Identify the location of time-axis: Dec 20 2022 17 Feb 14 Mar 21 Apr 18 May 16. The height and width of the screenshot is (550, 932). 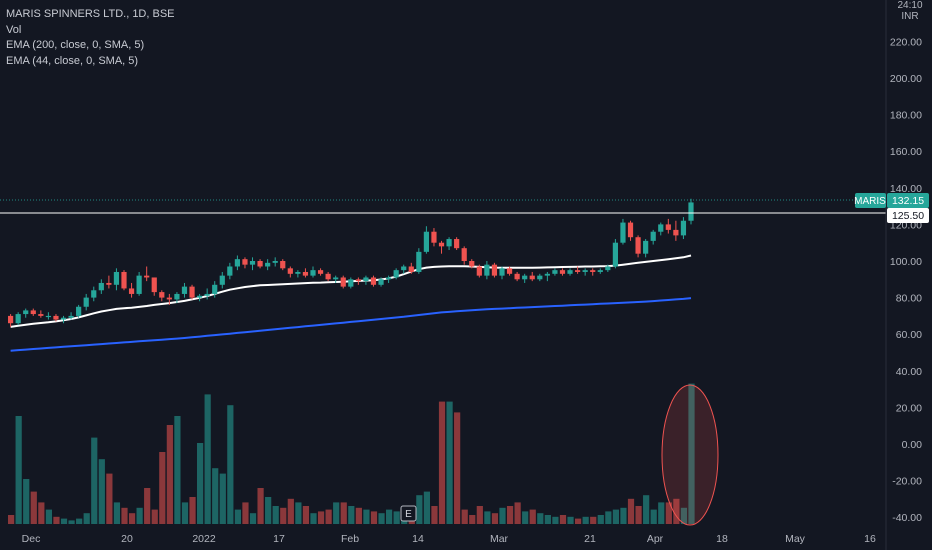
(449, 539).